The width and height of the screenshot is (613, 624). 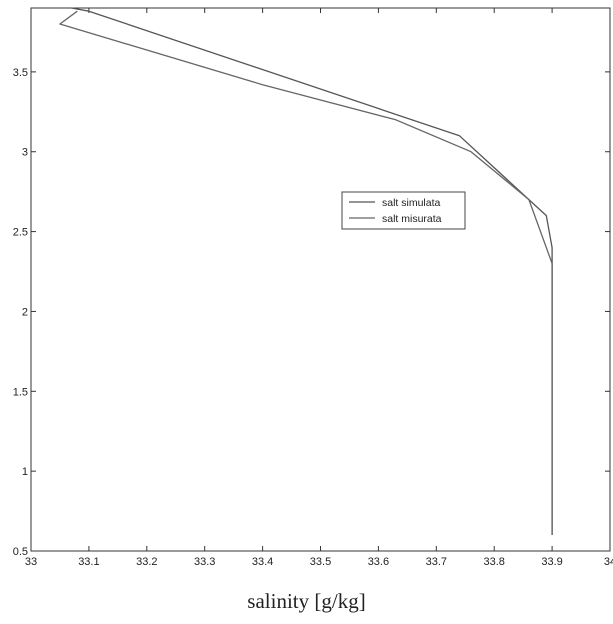 What do you see at coordinates (204, 562) in the screenshot?
I see `x-tick-label: 33.3` at bounding box center [204, 562].